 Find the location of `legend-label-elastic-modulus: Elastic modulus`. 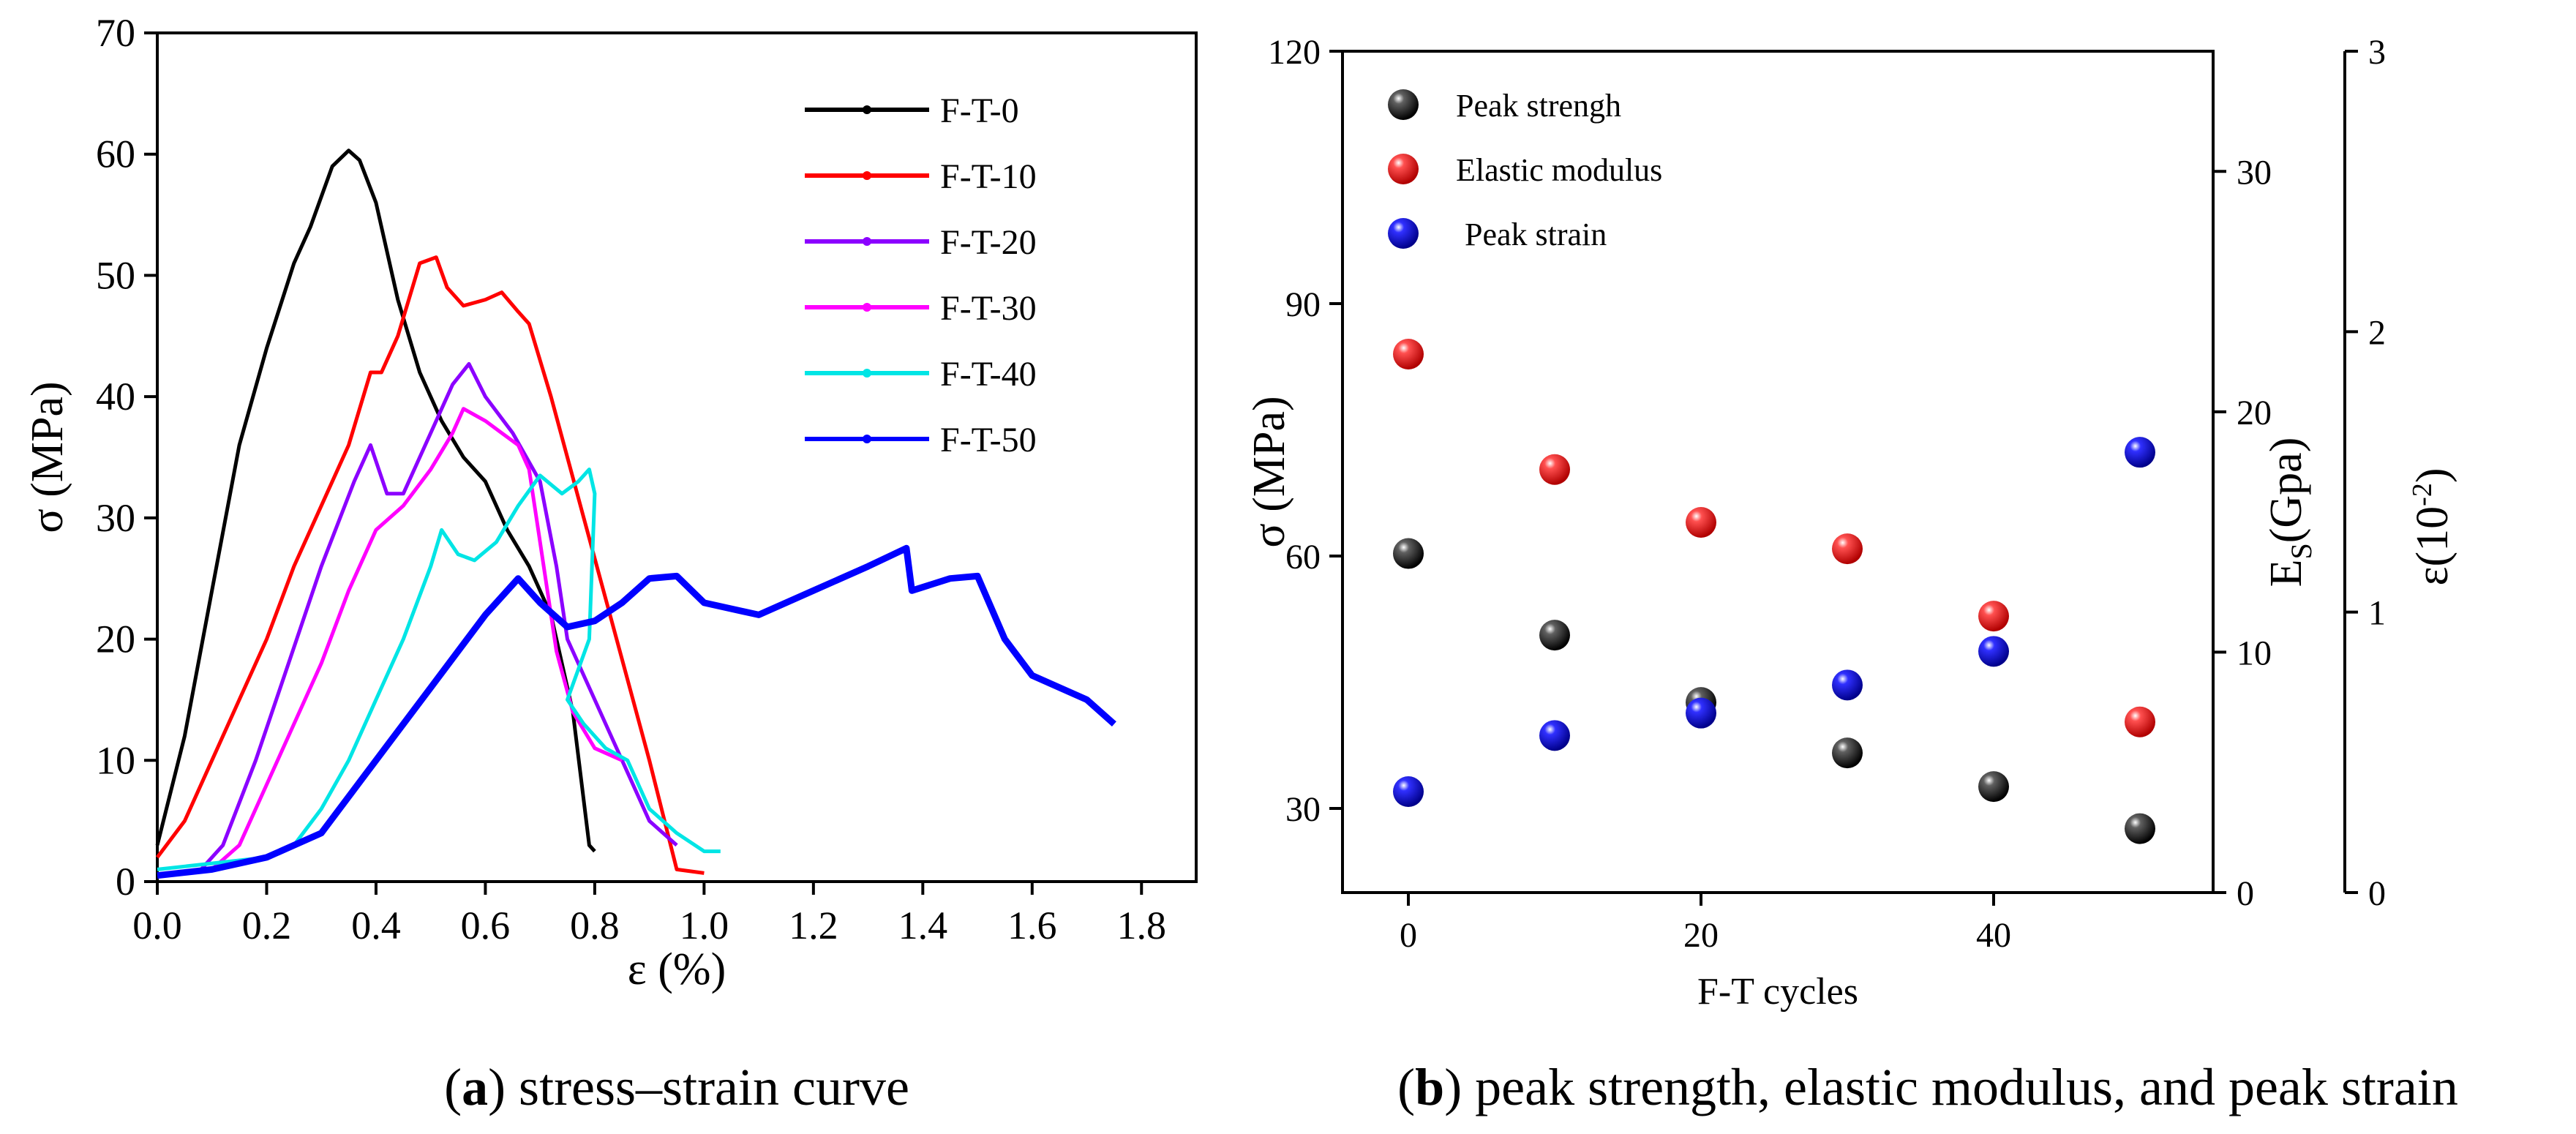

legend-label-elastic-modulus: Elastic modulus is located at coordinates (1559, 170).